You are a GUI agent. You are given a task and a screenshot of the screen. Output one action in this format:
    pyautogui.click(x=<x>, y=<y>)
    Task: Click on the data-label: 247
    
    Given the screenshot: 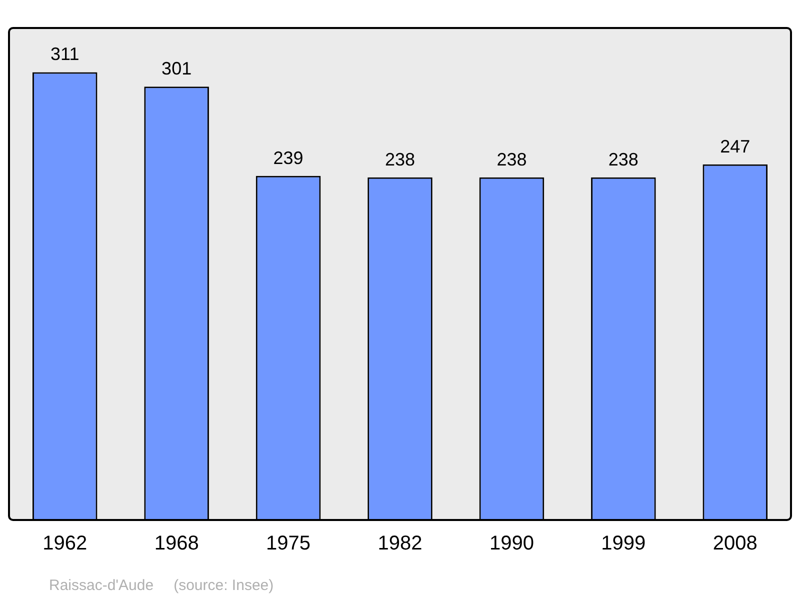 What is the action you would take?
    pyautogui.click(x=735, y=146)
    